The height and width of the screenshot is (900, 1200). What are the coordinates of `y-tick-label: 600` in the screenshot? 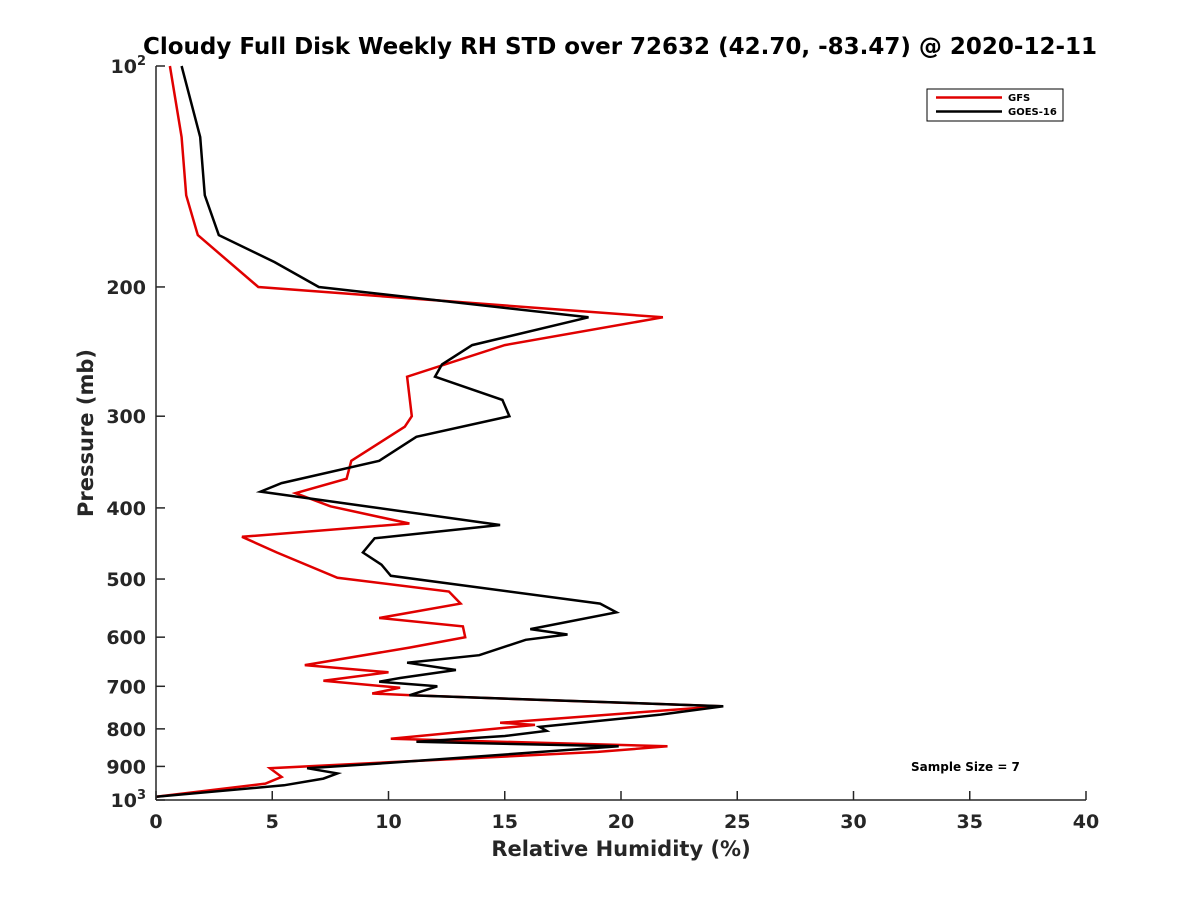 It's located at (126, 638).